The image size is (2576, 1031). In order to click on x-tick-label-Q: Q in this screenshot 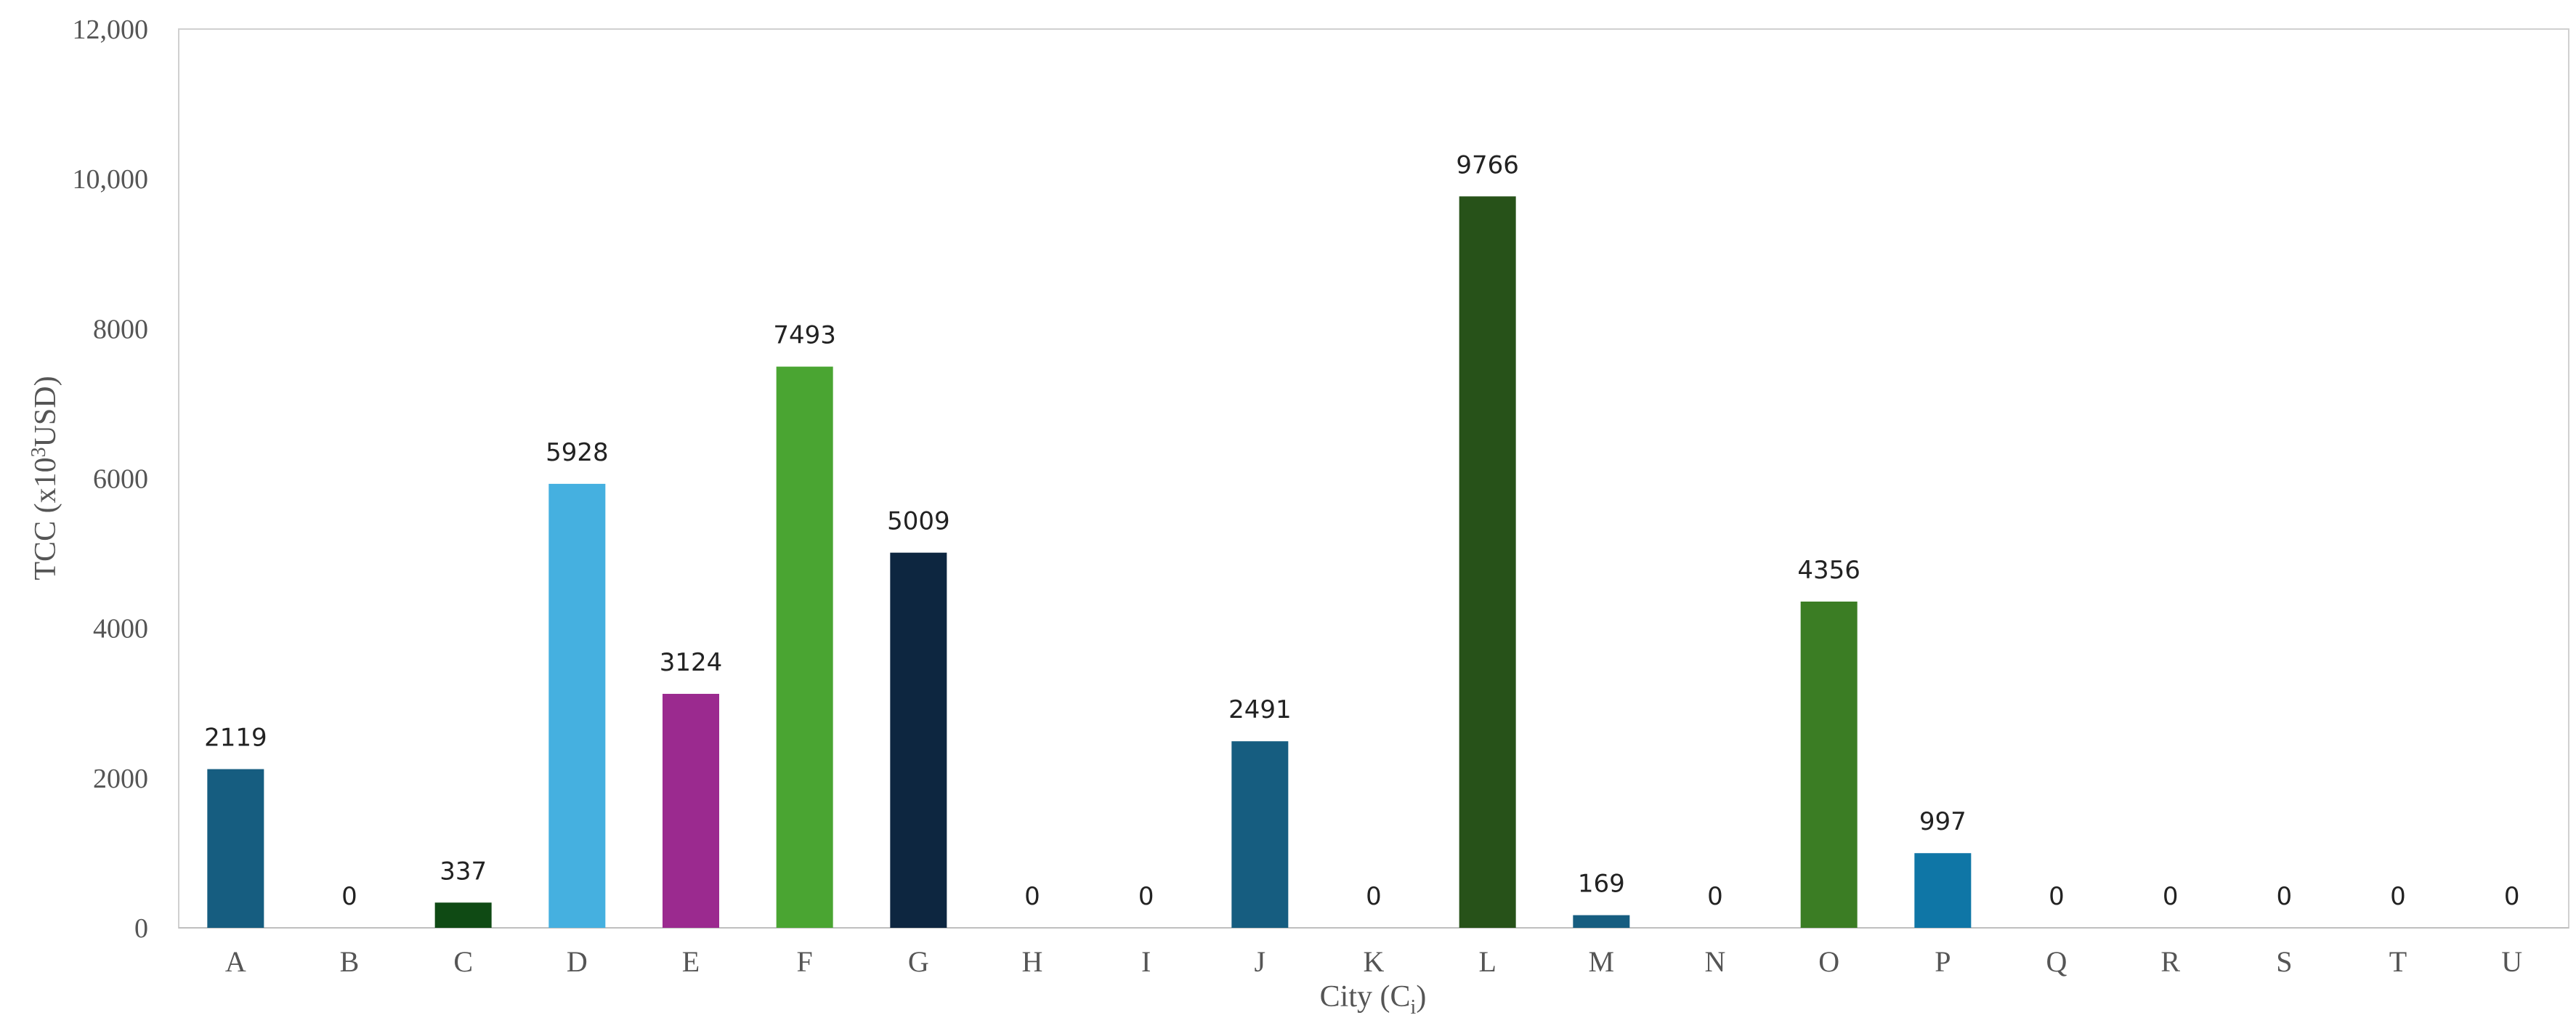, I will do `click(2056, 962)`.